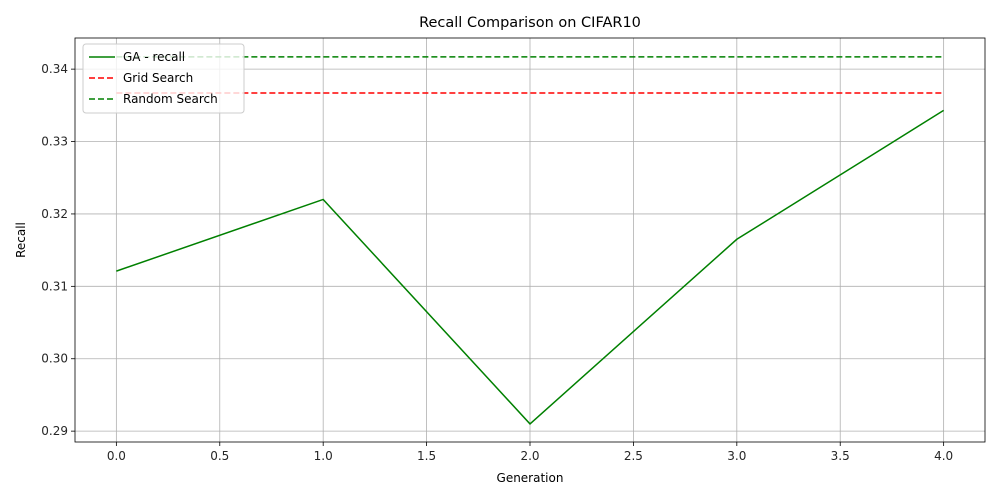  I want to click on y-tick-label: 0.31, so click(54, 286).